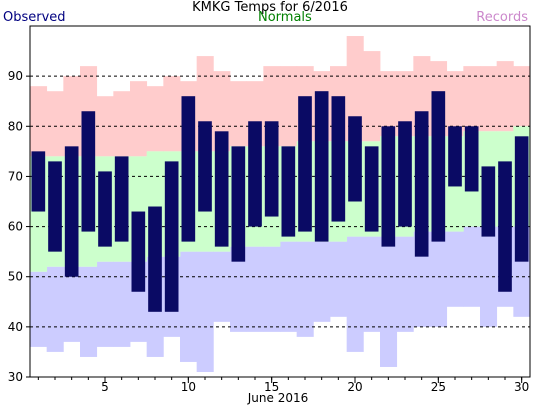 The height and width of the screenshot is (406, 540). What do you see at coordinates (15, 227) in the screenshot?
I see `y-tick-label: 60` at bounding box center [15, 227].